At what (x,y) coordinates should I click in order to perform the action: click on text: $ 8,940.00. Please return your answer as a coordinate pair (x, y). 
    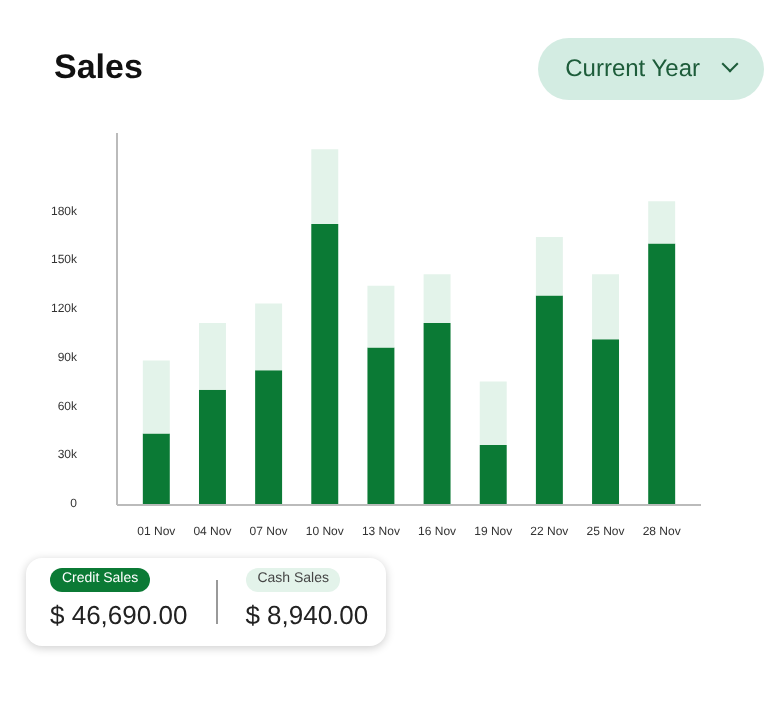
    Looking at the image, I should click on (307, 616).